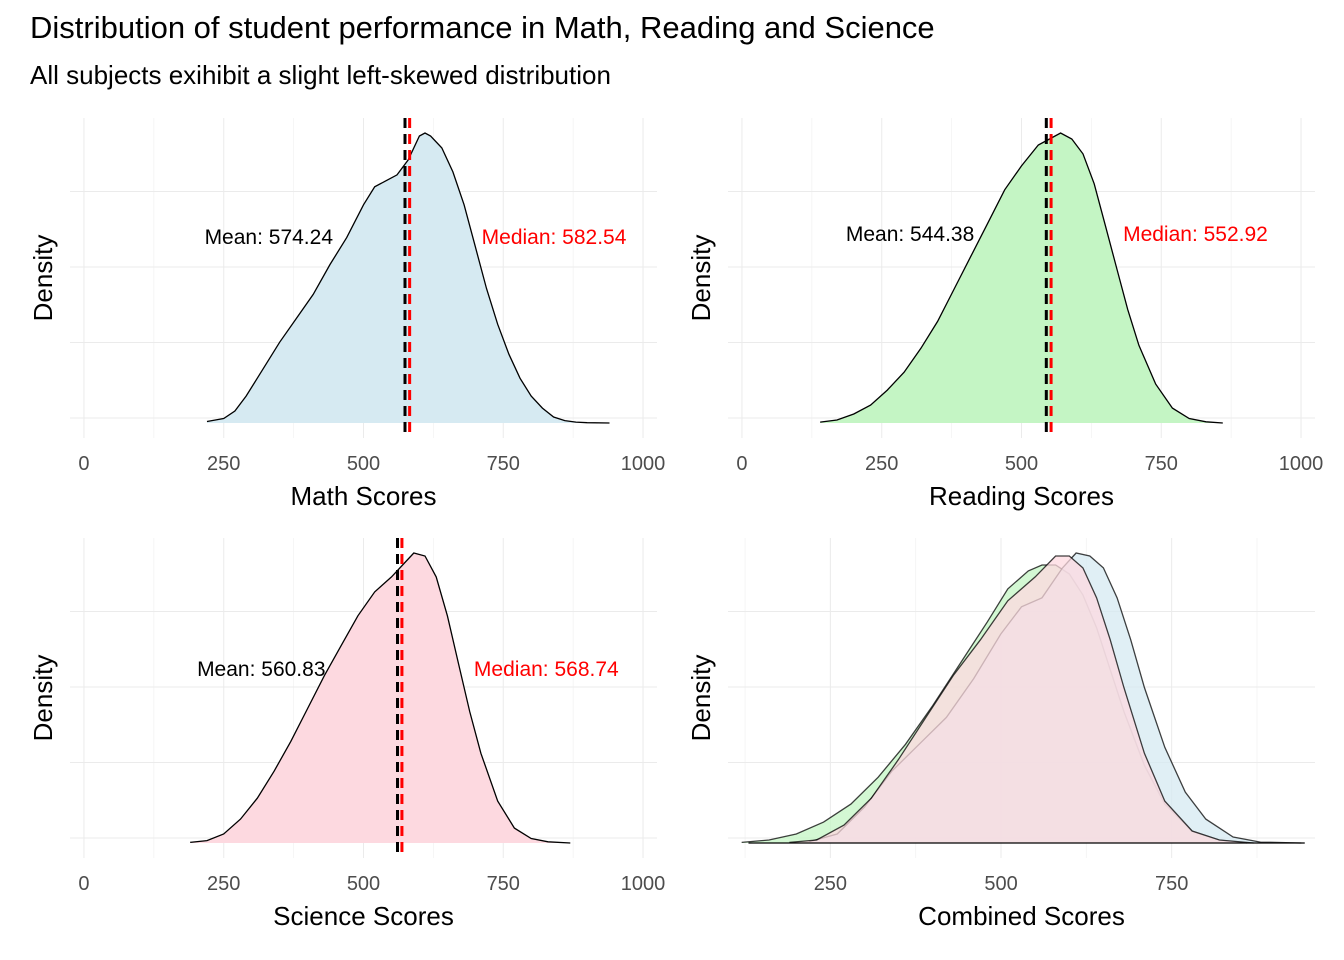  What do you see at coordinates (1021, 496) in the screenshot?
I see `x-axis-label: Reading Scores` at bounding box center [1021, 496].